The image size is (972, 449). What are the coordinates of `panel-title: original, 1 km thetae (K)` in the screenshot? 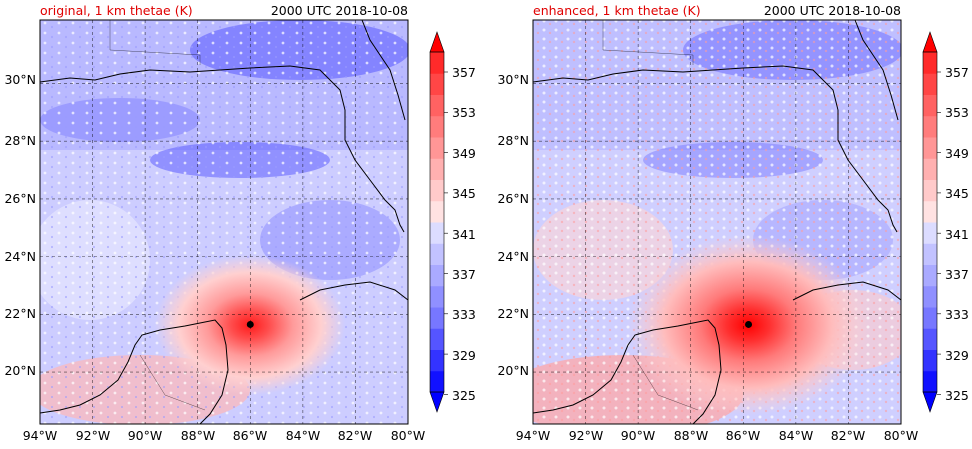 It's located at (116, 10).